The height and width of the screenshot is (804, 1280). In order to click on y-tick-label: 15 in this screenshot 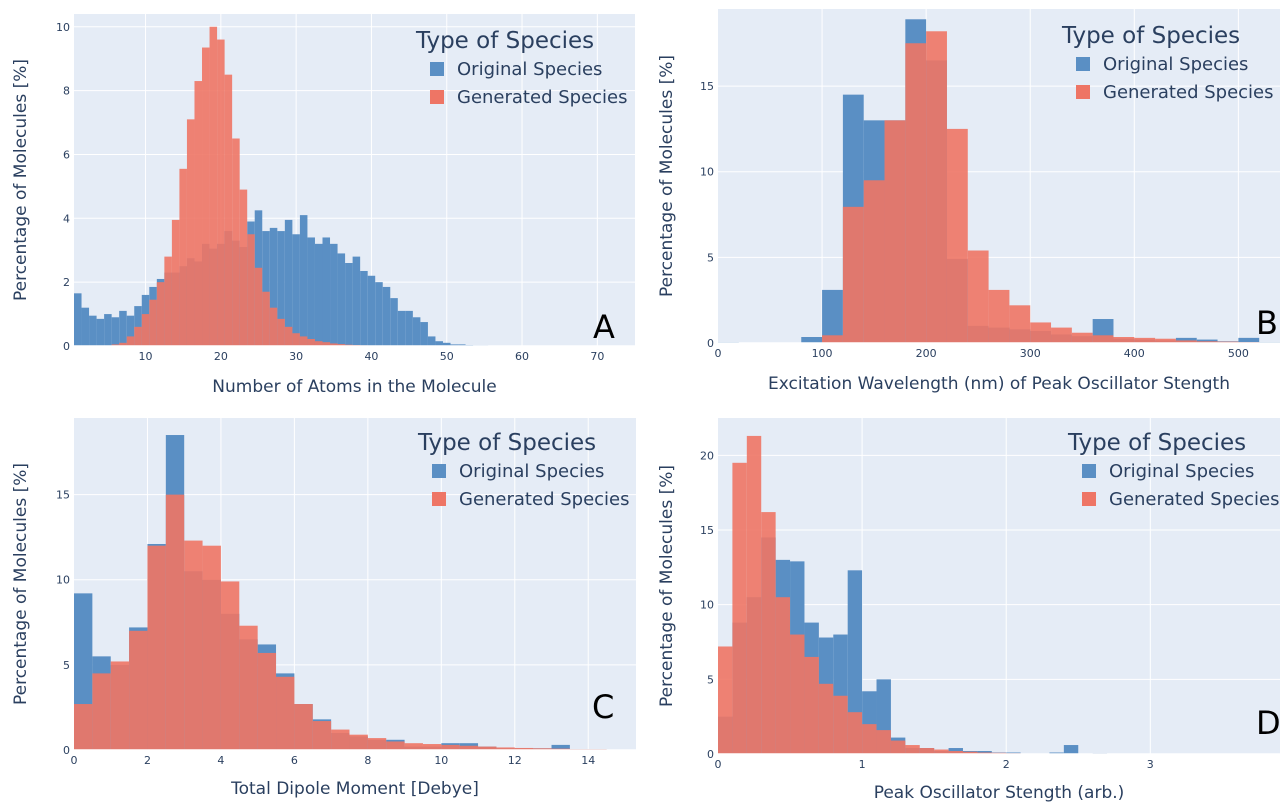, I will do `click(63, 495)`.